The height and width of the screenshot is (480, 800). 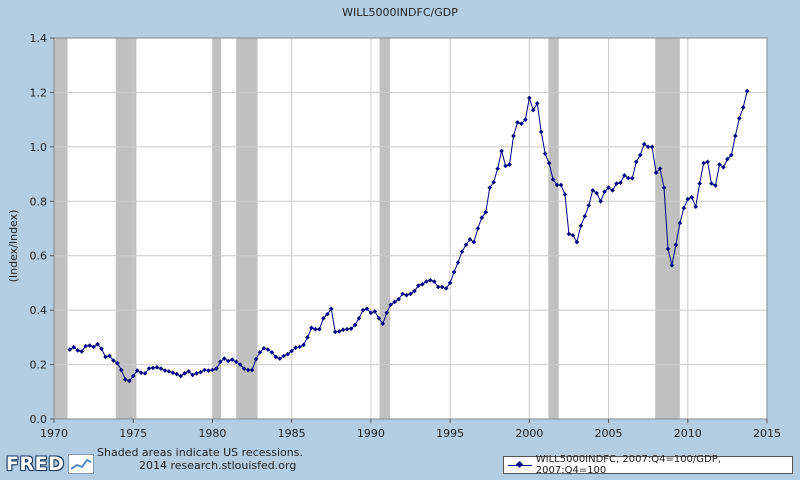 I want to click on y-tick-label: 0.4, so click(x=39, y=310).